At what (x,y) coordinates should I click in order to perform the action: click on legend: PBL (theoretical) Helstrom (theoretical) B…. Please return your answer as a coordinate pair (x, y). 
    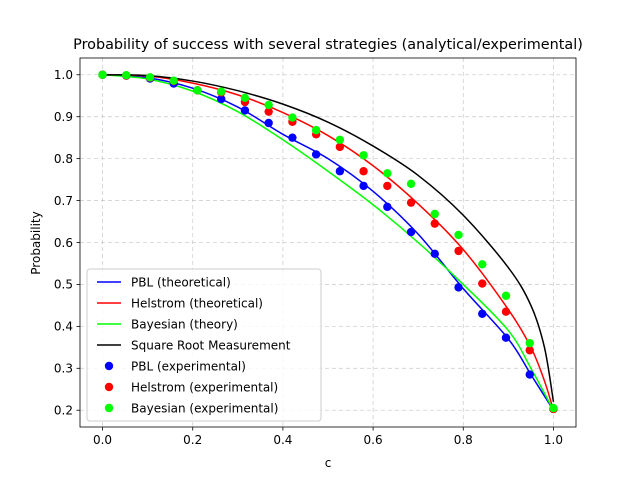
    Looking at the image, I should click on (204, 345).